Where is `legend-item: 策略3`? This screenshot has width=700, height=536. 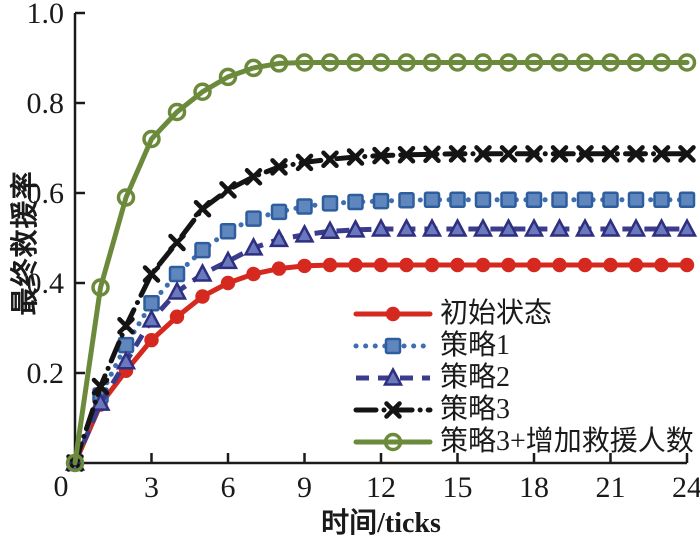 legend-item: 策略3 is located at coordinates (523, 410).